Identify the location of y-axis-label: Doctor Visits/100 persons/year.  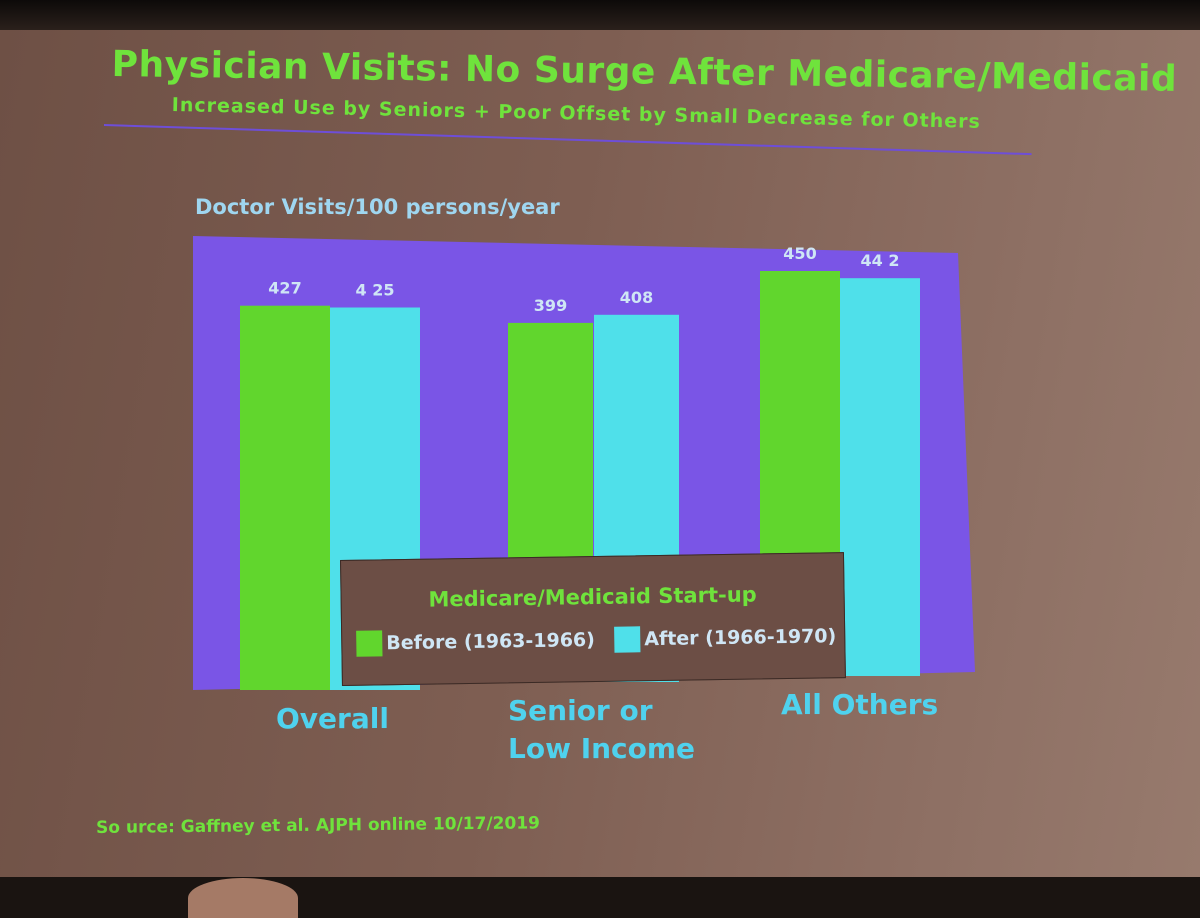
(377, 207).